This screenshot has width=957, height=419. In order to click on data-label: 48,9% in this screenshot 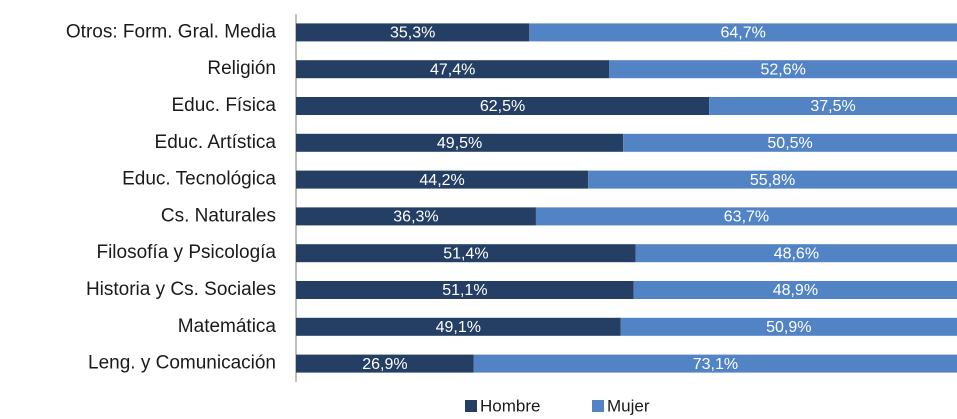, I will do `click(795, 290)`.